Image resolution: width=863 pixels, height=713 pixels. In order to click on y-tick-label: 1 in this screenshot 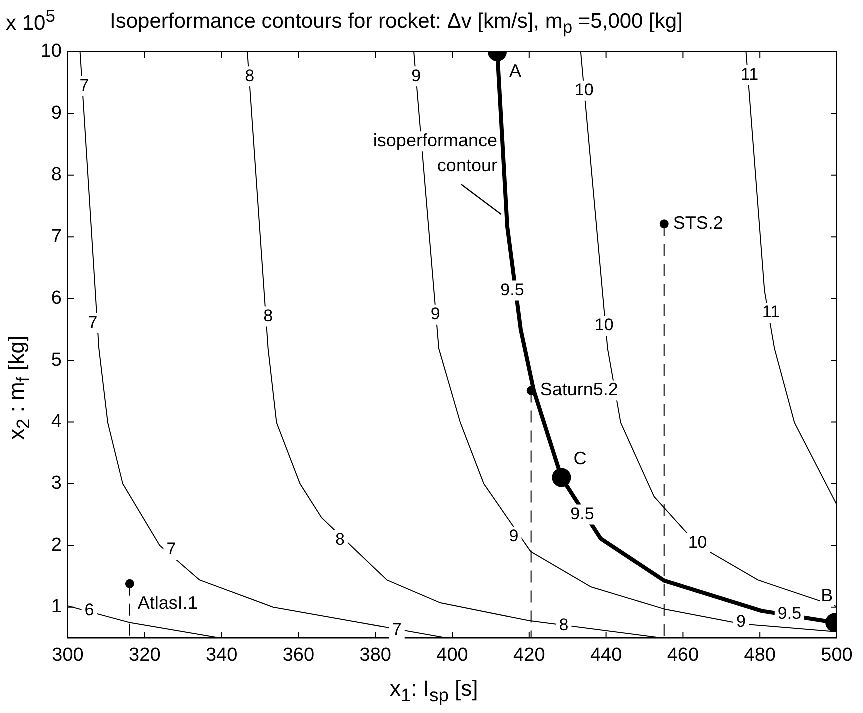, I will do `click(56, 607)`.